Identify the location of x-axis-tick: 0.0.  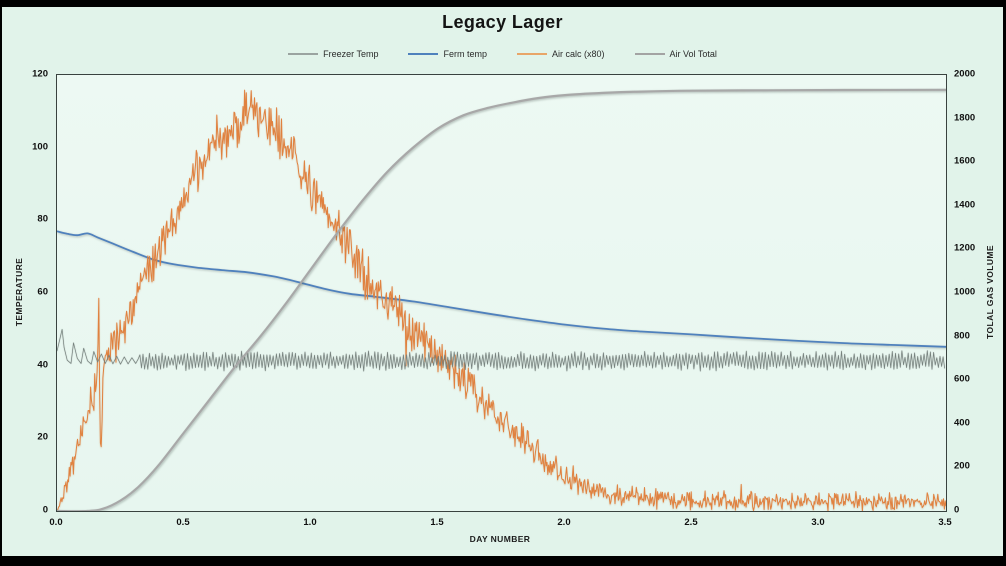
(56, 522).